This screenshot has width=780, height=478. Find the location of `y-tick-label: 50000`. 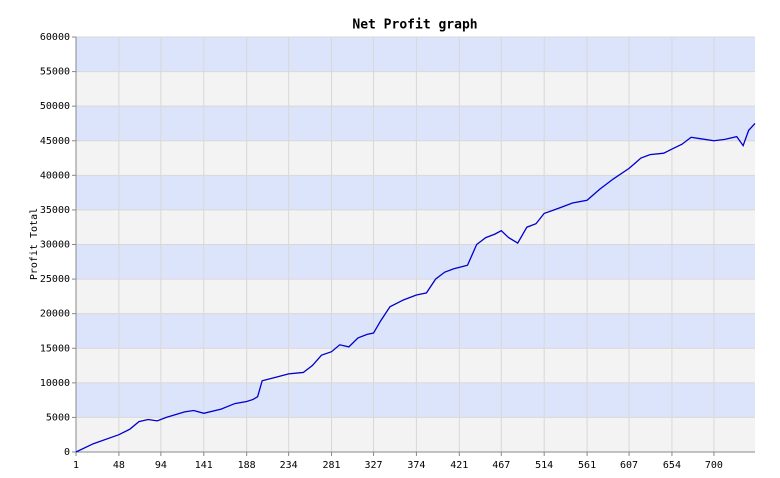

y-tick-label: 50000 is located at coordinates (55, 106).